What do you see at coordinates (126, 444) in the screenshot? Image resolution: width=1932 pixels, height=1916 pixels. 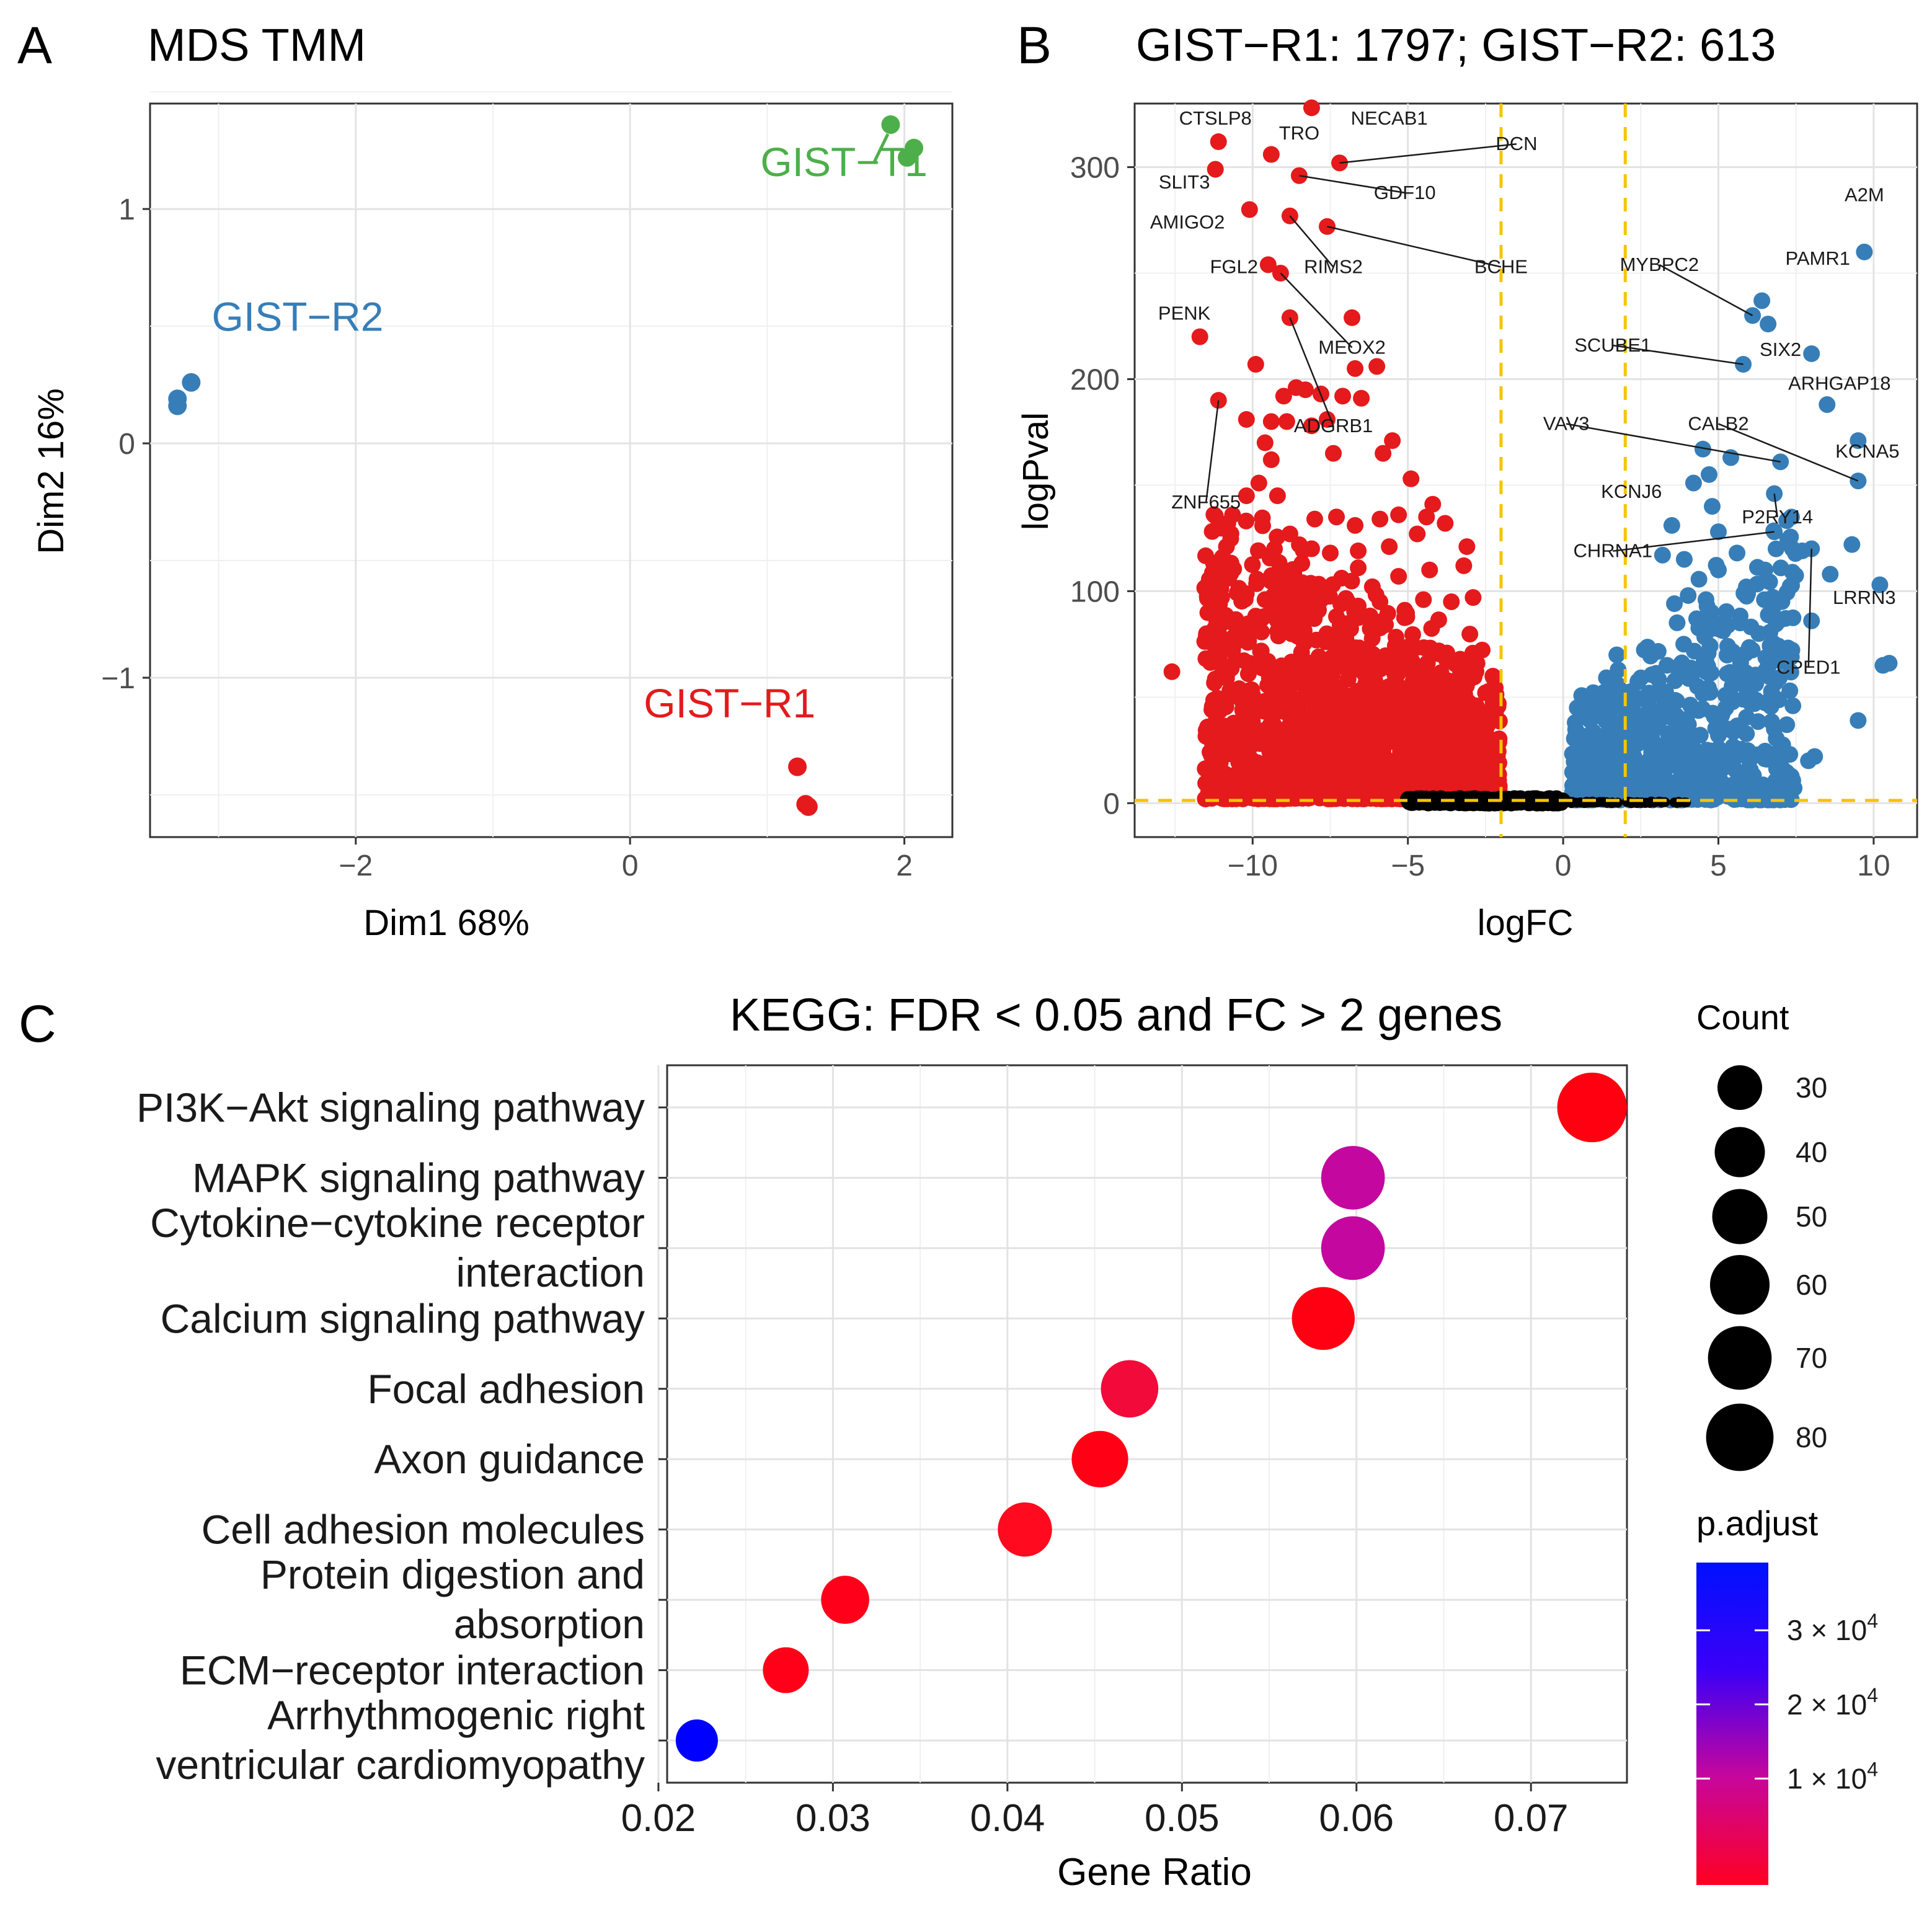 I see `y-tick-label: 0` at bounding box center [126, 444].